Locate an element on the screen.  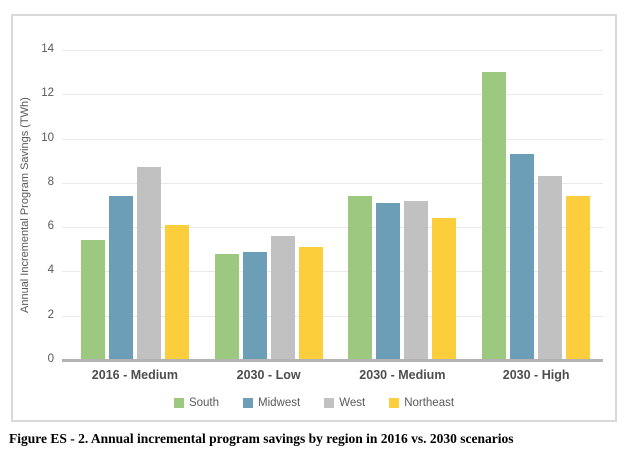
legend-item-midwest: Midwest is located at coordinates (271, 403).